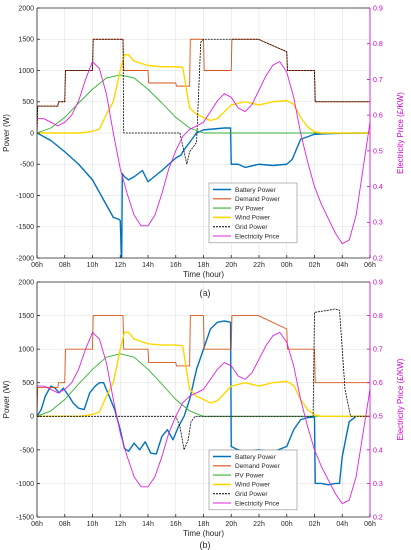  Describe the element at coordinates (205, 293) in the screenshot. I see `panel-caption: (a)` at that location.